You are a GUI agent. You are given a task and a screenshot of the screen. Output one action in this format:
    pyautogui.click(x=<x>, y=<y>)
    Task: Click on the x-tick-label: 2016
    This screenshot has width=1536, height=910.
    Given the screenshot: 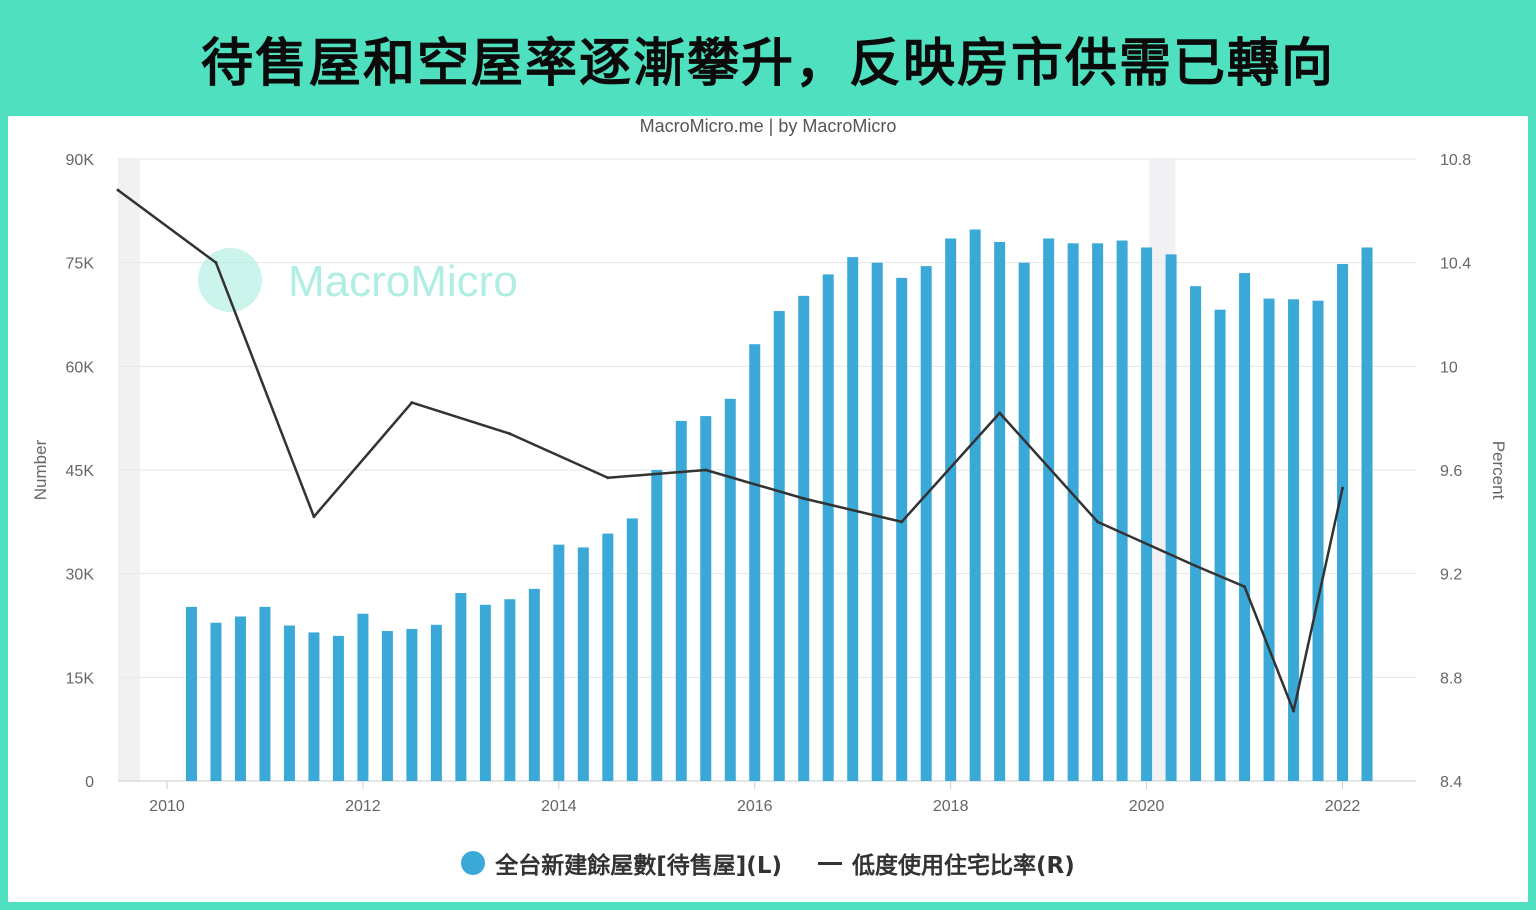 What is the action you would take?
    pyautogui.click(x=755, y=806)
    